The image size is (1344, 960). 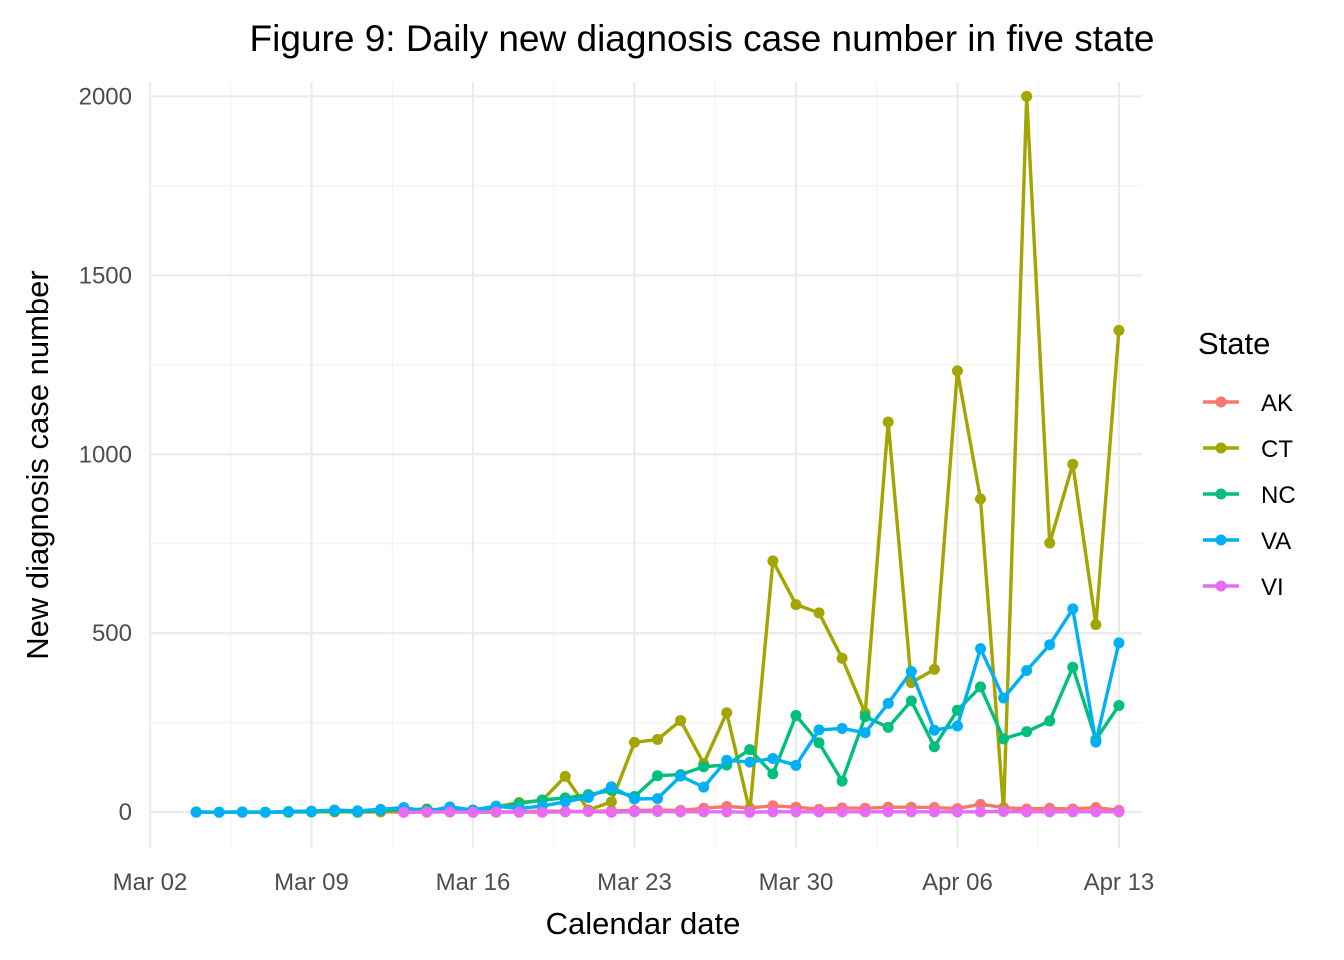 I want to click on legend-label: CT, so click(x=1277, y=449).